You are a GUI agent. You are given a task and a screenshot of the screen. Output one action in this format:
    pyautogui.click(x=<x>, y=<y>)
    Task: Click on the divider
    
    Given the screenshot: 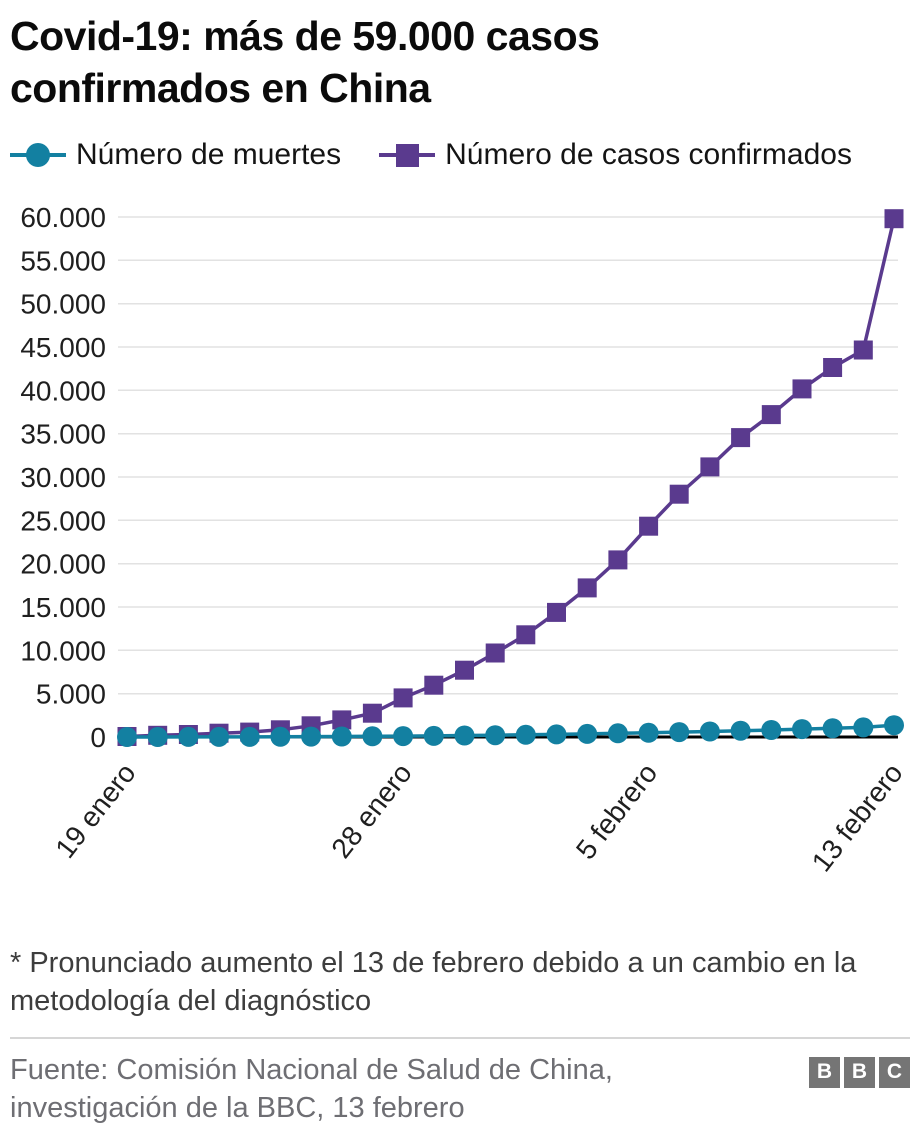 What is the action you would take?
    pyautogui.click(x=460, y=1037)
    